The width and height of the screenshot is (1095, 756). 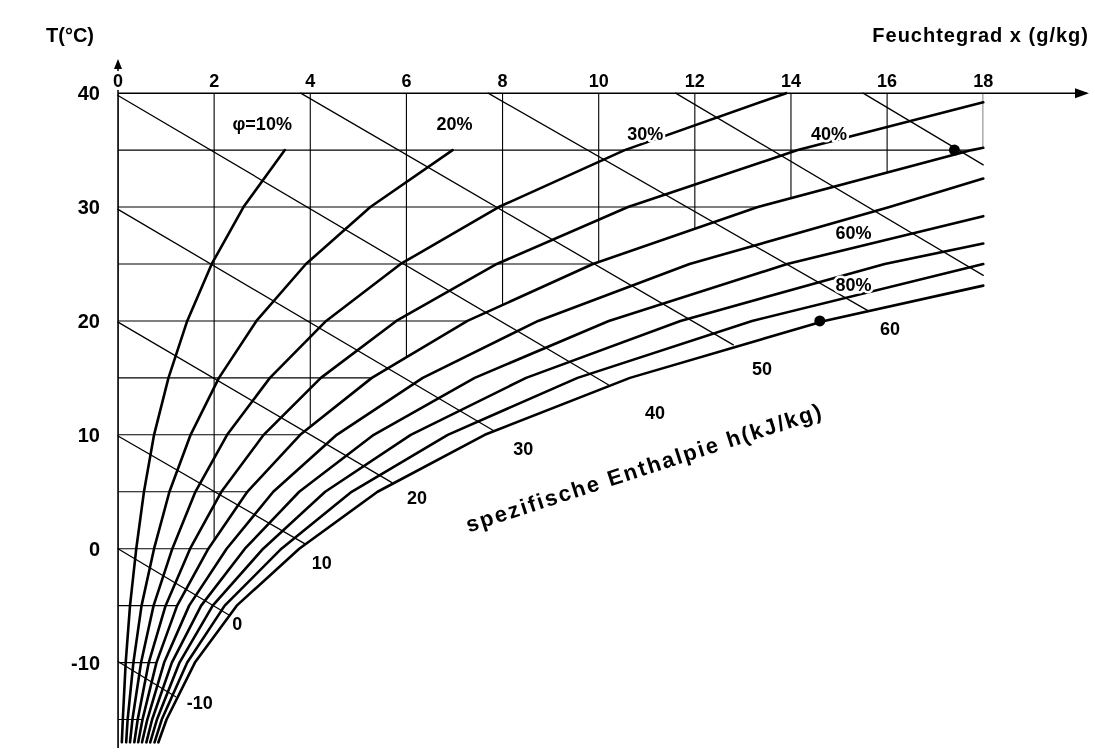 What do you see at coordinates (694, 81) in the screenshot?
I see `x-tick-label: 12` at bounding box center [694, 81].